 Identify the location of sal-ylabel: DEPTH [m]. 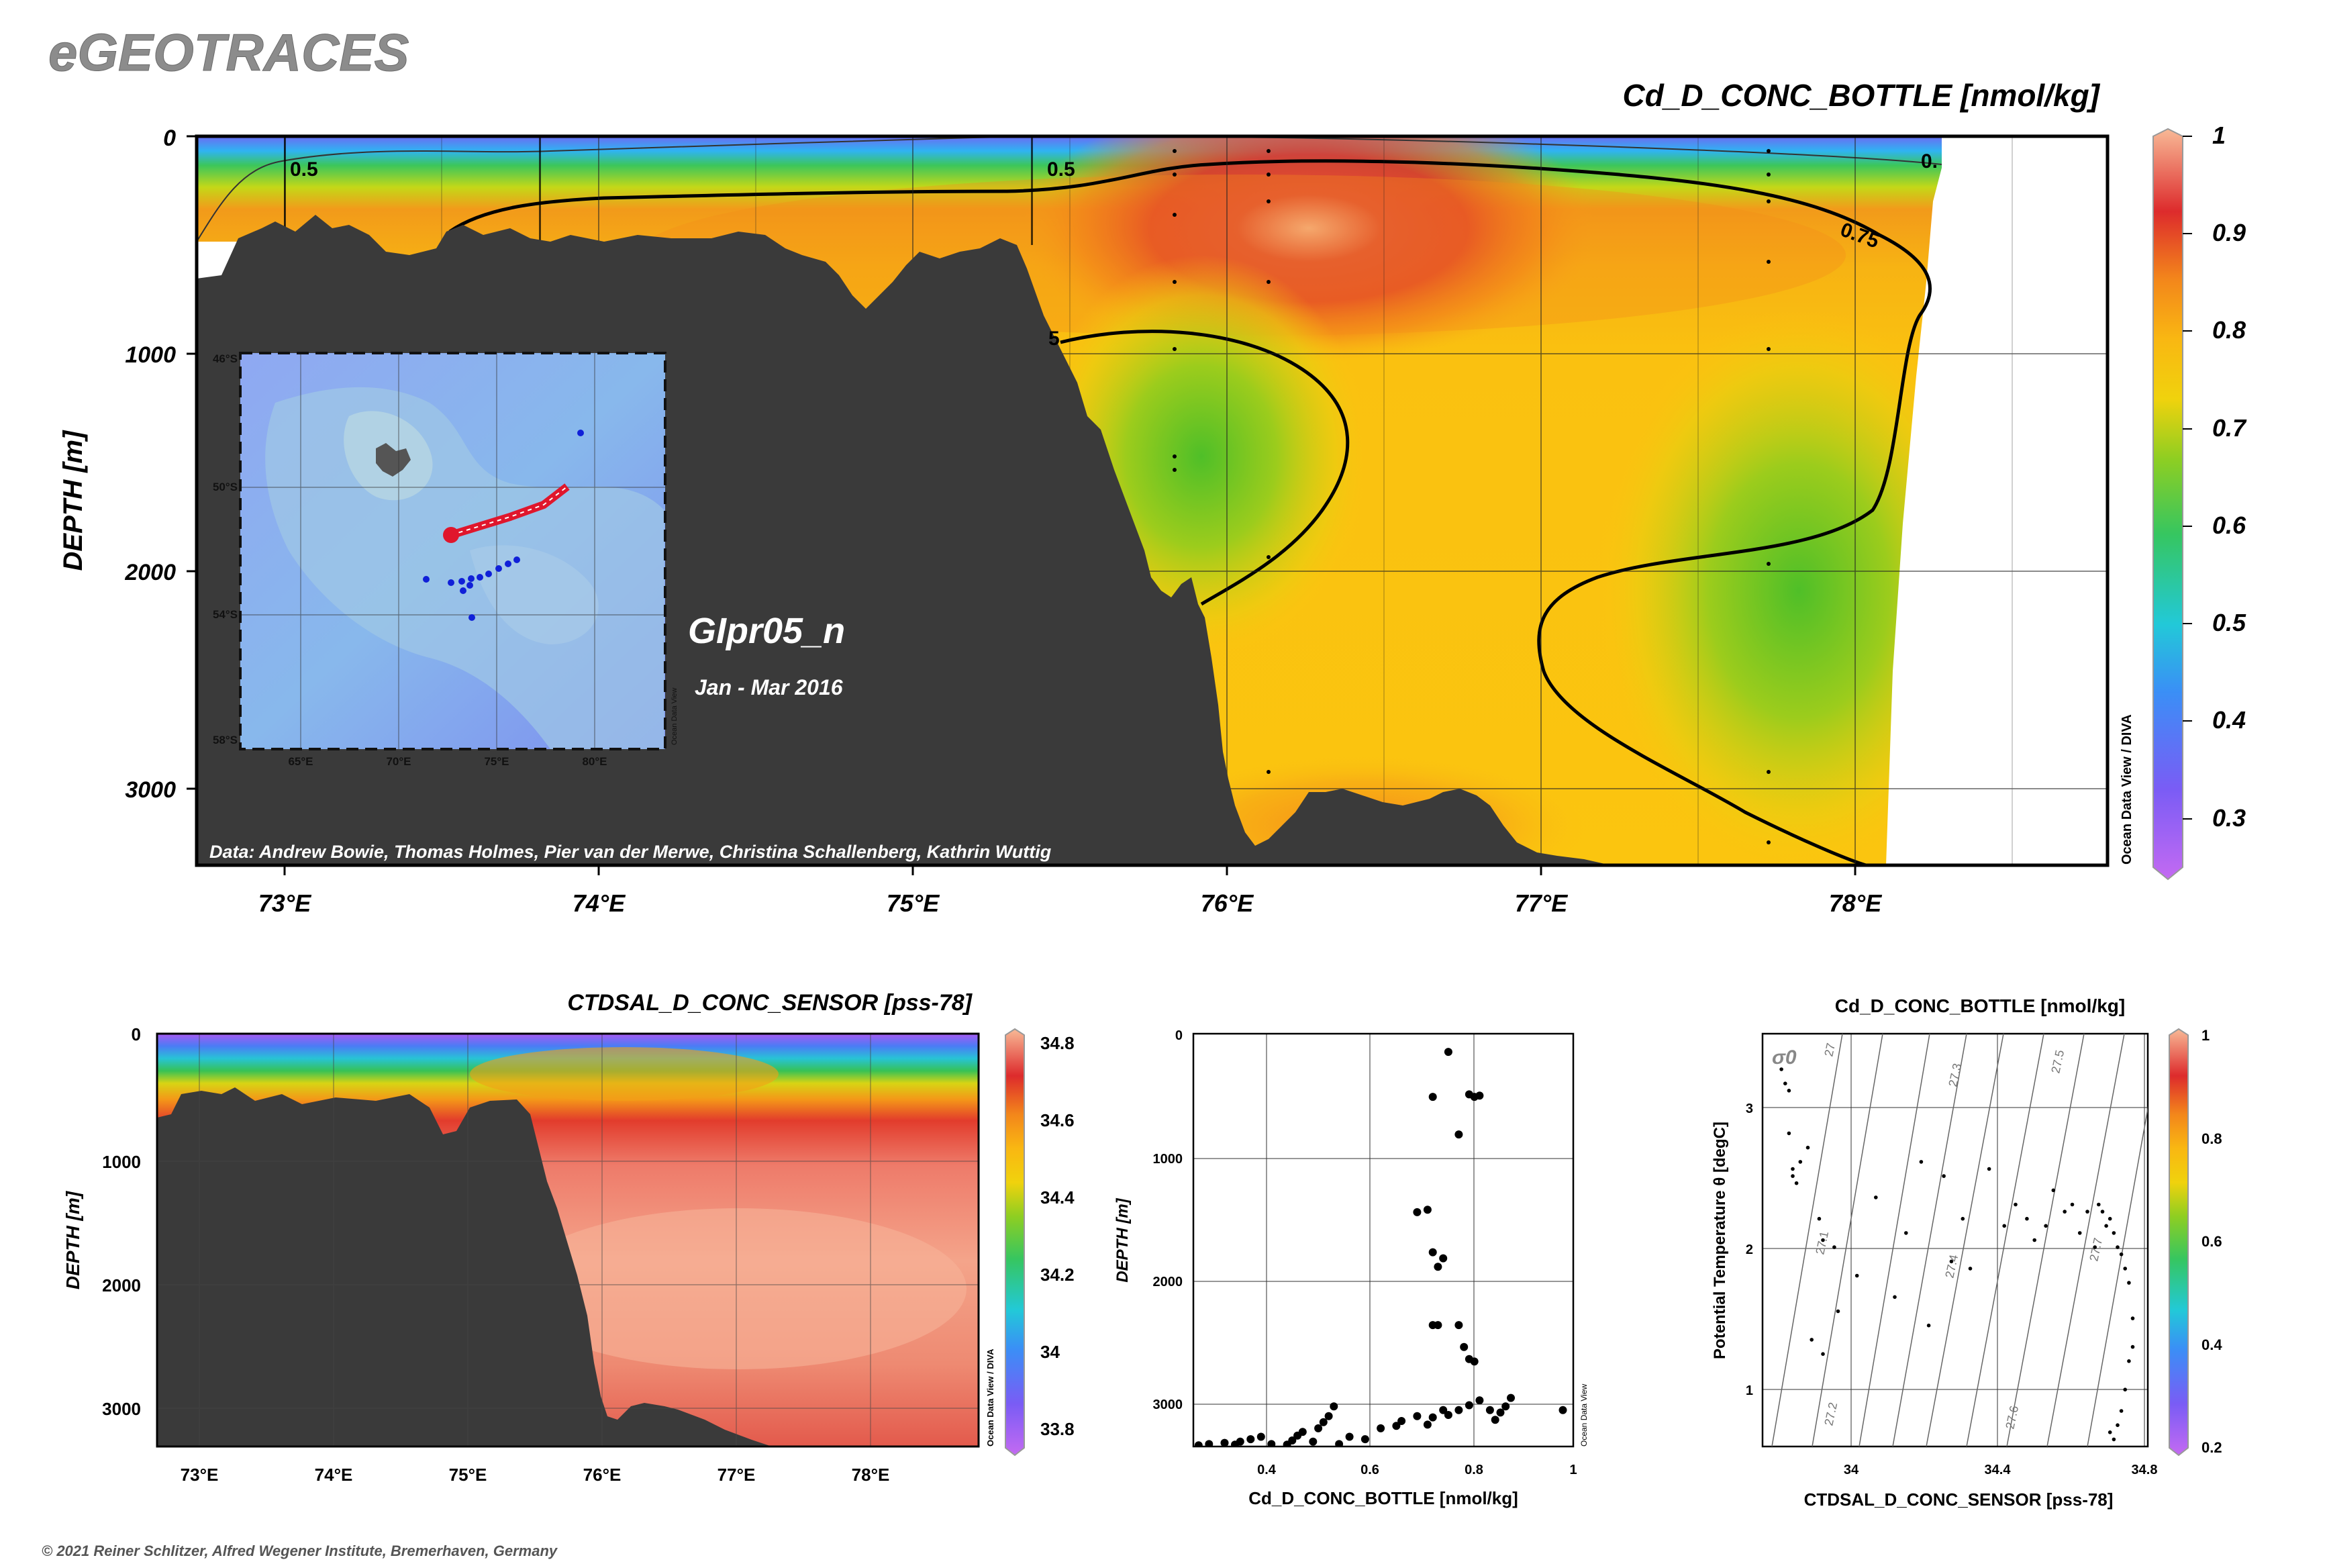
(72, 1240).